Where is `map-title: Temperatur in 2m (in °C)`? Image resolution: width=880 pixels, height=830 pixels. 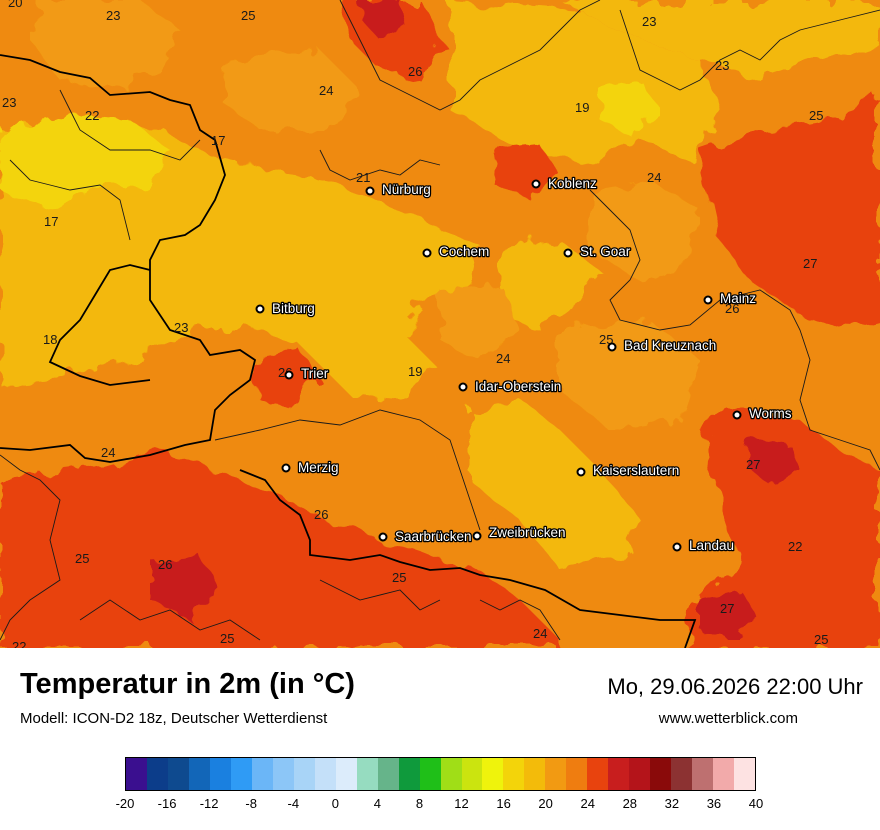 map-title: Temperatur in 2m (in °C) is located at coordinates (187, 684).